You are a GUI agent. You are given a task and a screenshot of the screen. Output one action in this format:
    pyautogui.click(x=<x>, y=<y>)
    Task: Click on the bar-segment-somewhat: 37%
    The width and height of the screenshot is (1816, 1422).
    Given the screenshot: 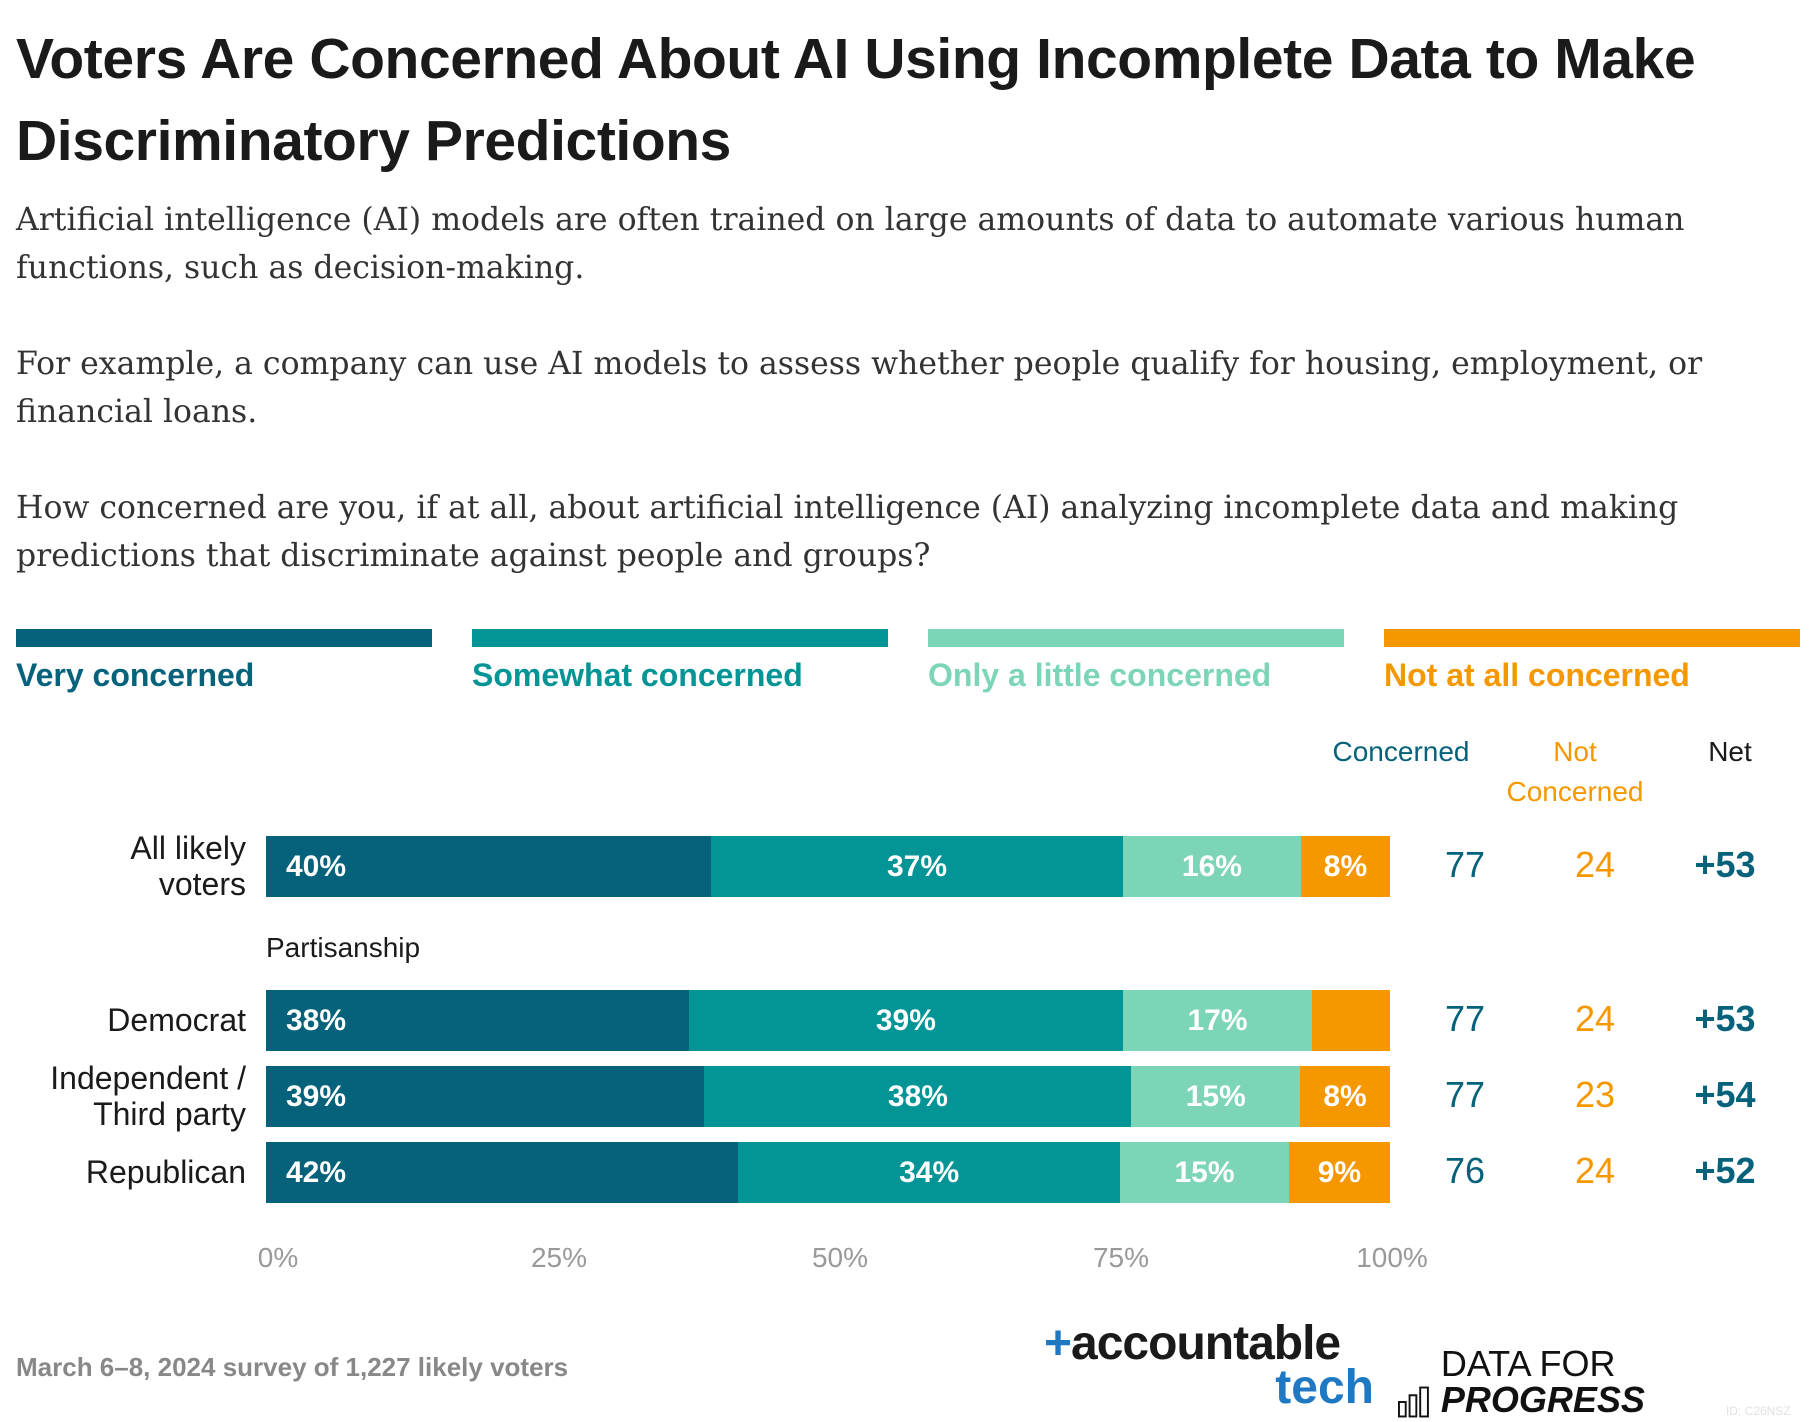 What is the action you would take?
    pyautogui.click(x=917, y=866)
    